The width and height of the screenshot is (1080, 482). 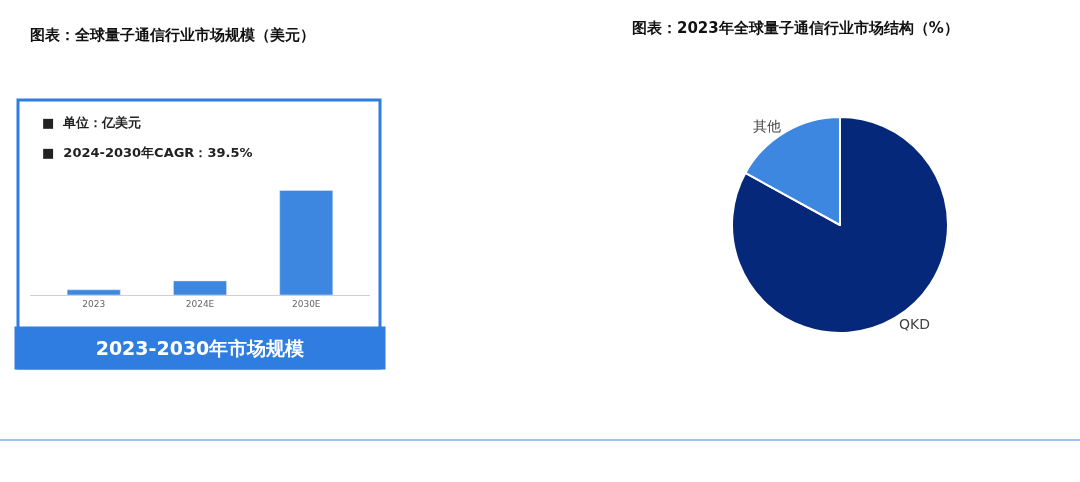 What do you see at coordinates (200, 348) in the screenshot?
I see `text: 2023-2030年市场规模` at bounding box center [200, 348].